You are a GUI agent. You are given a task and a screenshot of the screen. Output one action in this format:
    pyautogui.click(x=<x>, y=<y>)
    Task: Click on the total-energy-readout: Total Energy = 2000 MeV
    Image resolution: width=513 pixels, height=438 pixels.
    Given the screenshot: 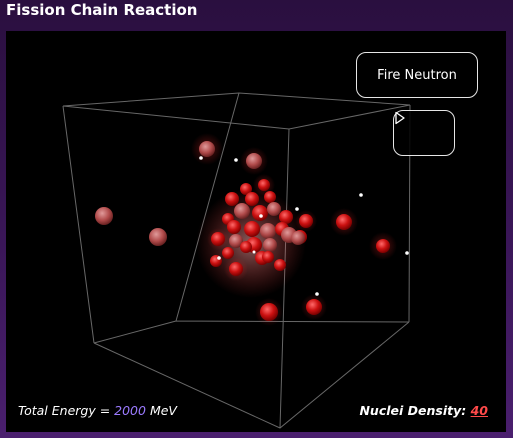 What is the action you would take?
    pyautogui.click(x=97, y=410)
    